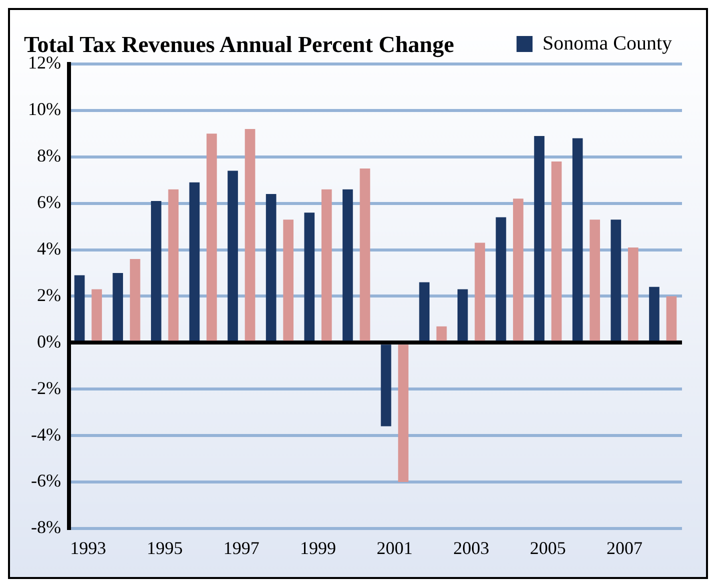 The height and width of the screenshot is (587, 716). I want to click on y-tick-label: 0%, so click(48, 341).